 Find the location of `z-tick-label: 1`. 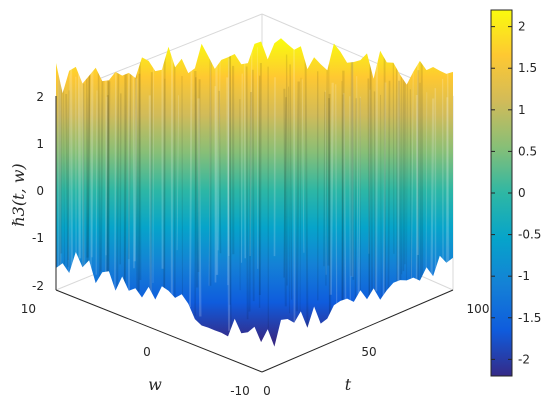

z-tick-label: 1 is located at coordinates (40, 144).